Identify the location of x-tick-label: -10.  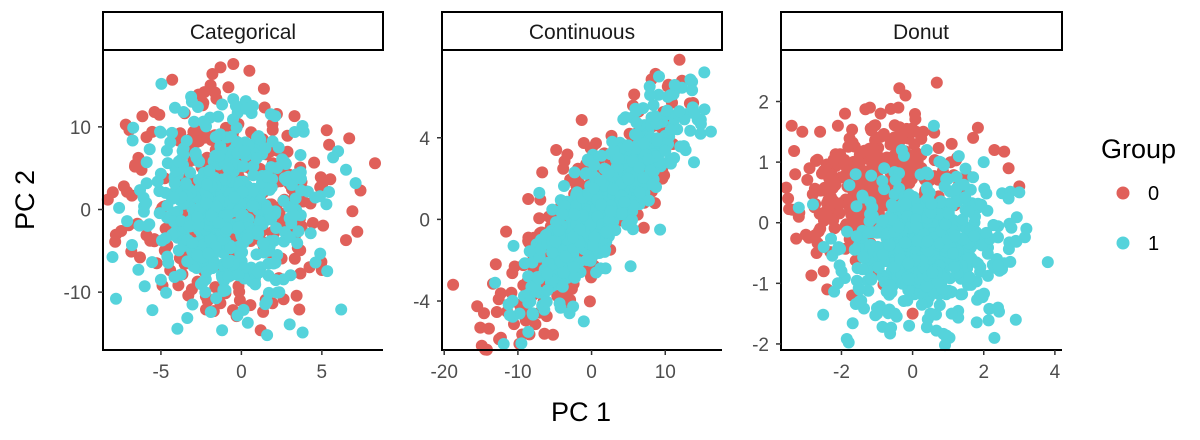
(517, 372).